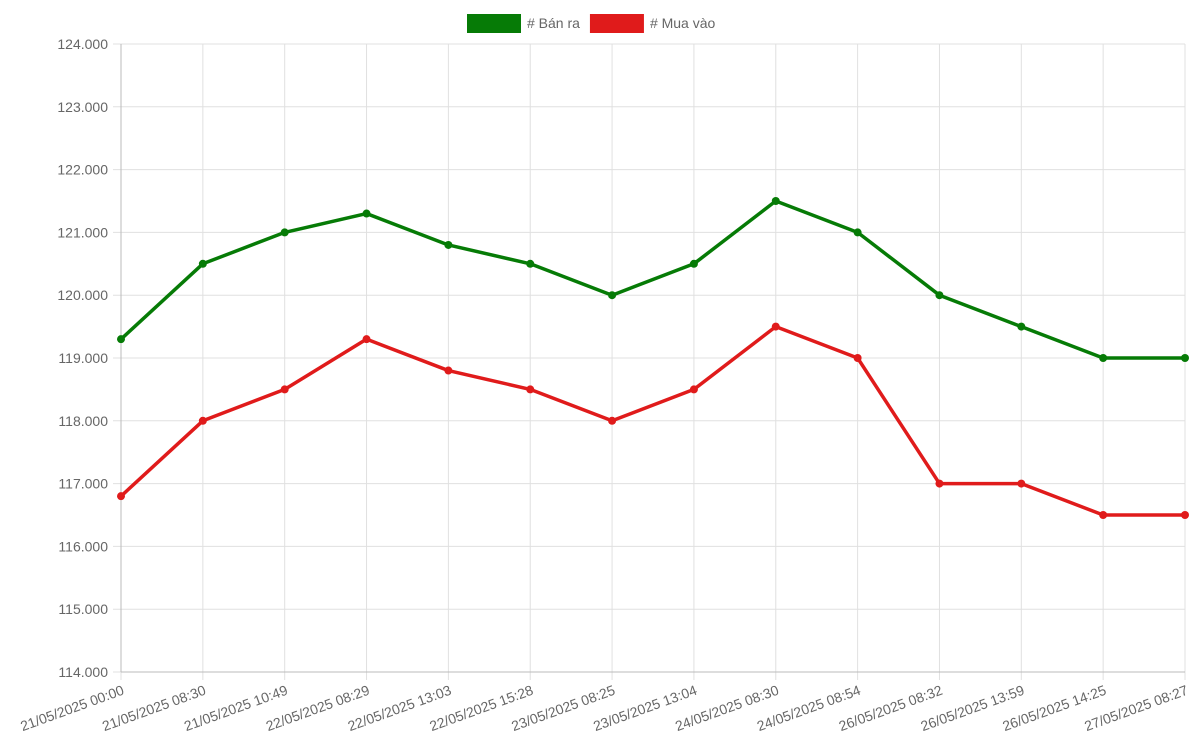  Describe the element at coordinates (83, 609) in the screenshot. I see `y-tick-label: 115.000` at that location.